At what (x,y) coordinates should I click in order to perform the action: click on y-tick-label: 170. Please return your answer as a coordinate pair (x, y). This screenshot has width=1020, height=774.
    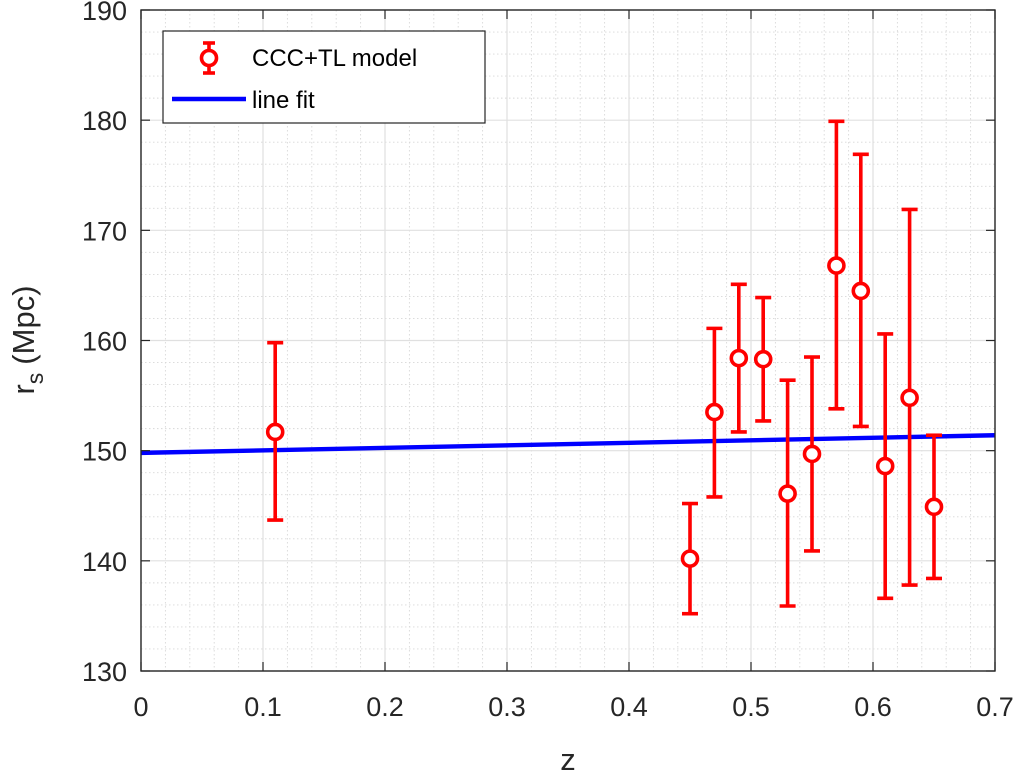
    Looking at the image, I should click on (104, 231).